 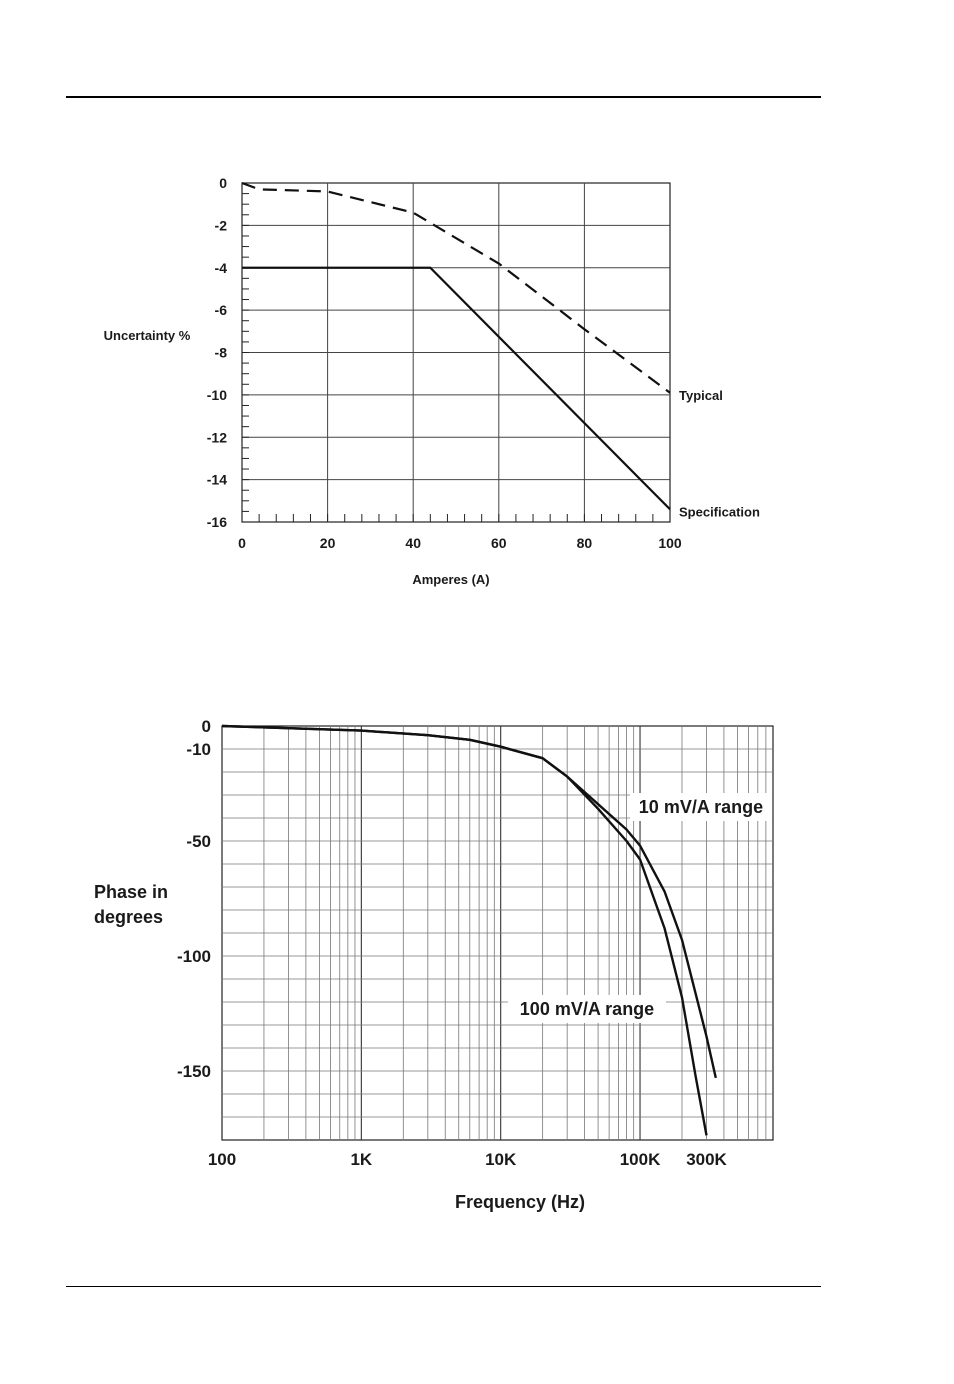 What do you see at coordinates (221, 225) in the screenshot?
I see `chart1-y-tick-label: -2` at bounding box center [221, 225].